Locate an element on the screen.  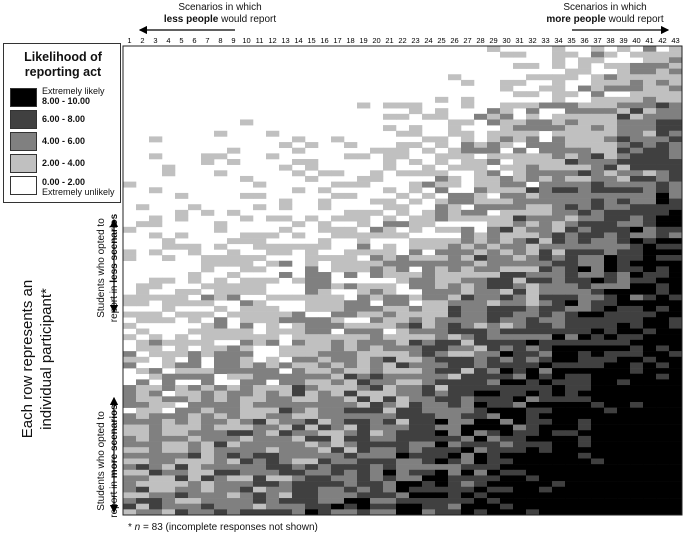
column-label-12: 12 is located at coordinates (272, 40).